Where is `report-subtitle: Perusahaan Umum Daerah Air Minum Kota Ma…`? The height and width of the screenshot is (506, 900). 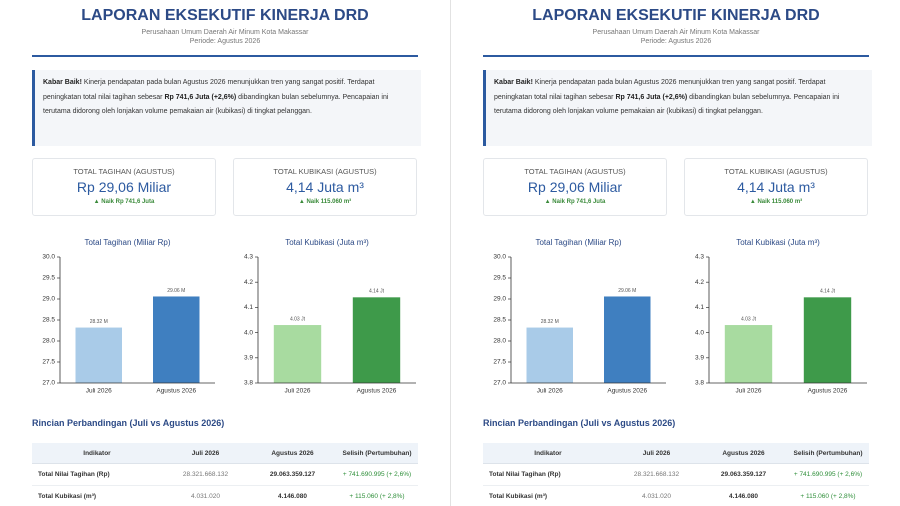 report-subtitle: Perusahaan Umum Daerah Air Minum Kota Ma… is located at coordinates (225, 32).